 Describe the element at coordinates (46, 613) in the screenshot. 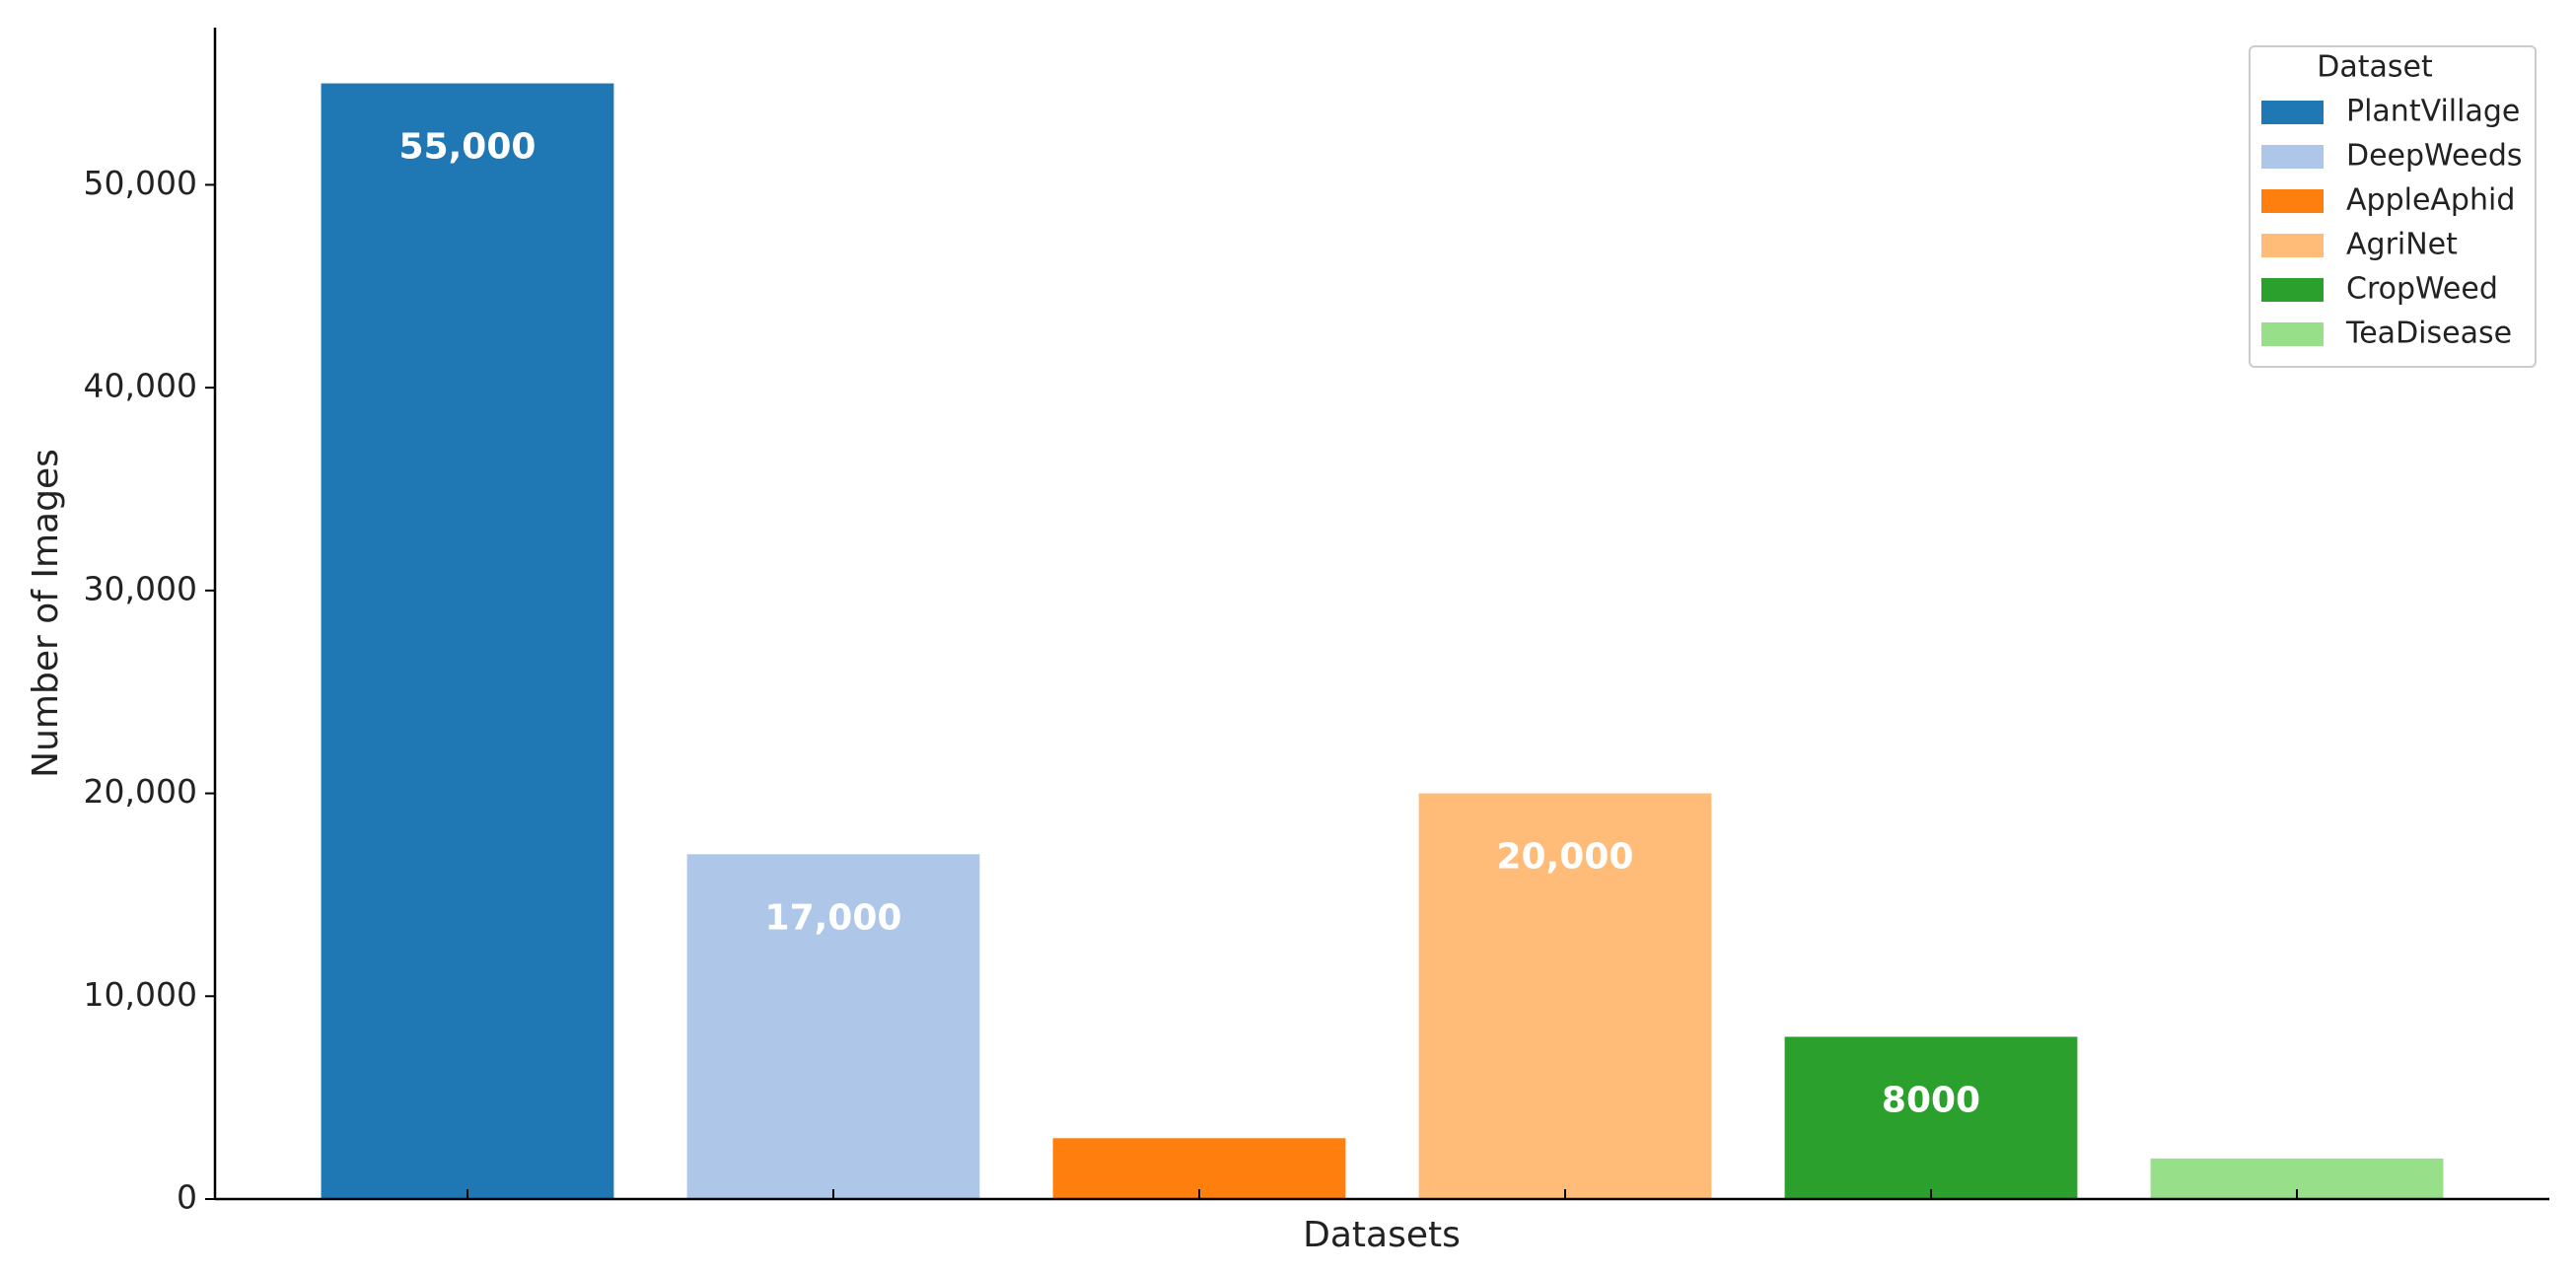

I see `y-axis-label: Number of Images` at that location.